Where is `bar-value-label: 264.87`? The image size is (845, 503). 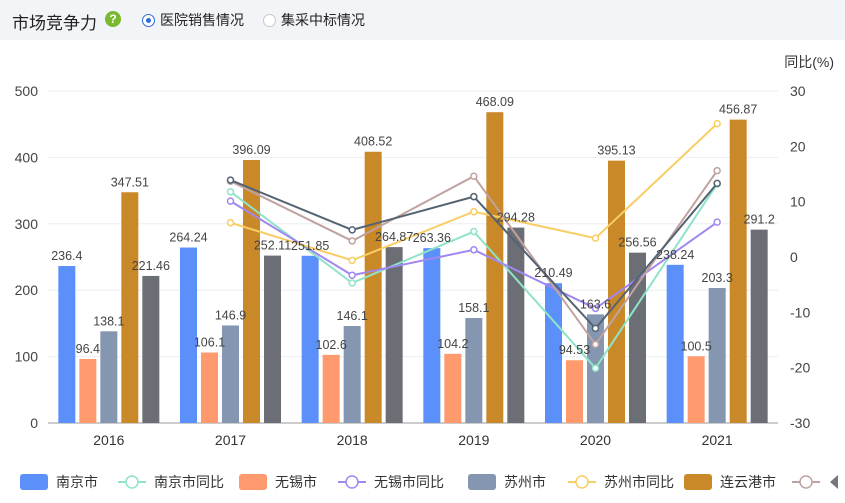 bar-value-label: 264.87 is located at coordinates (394, 237).